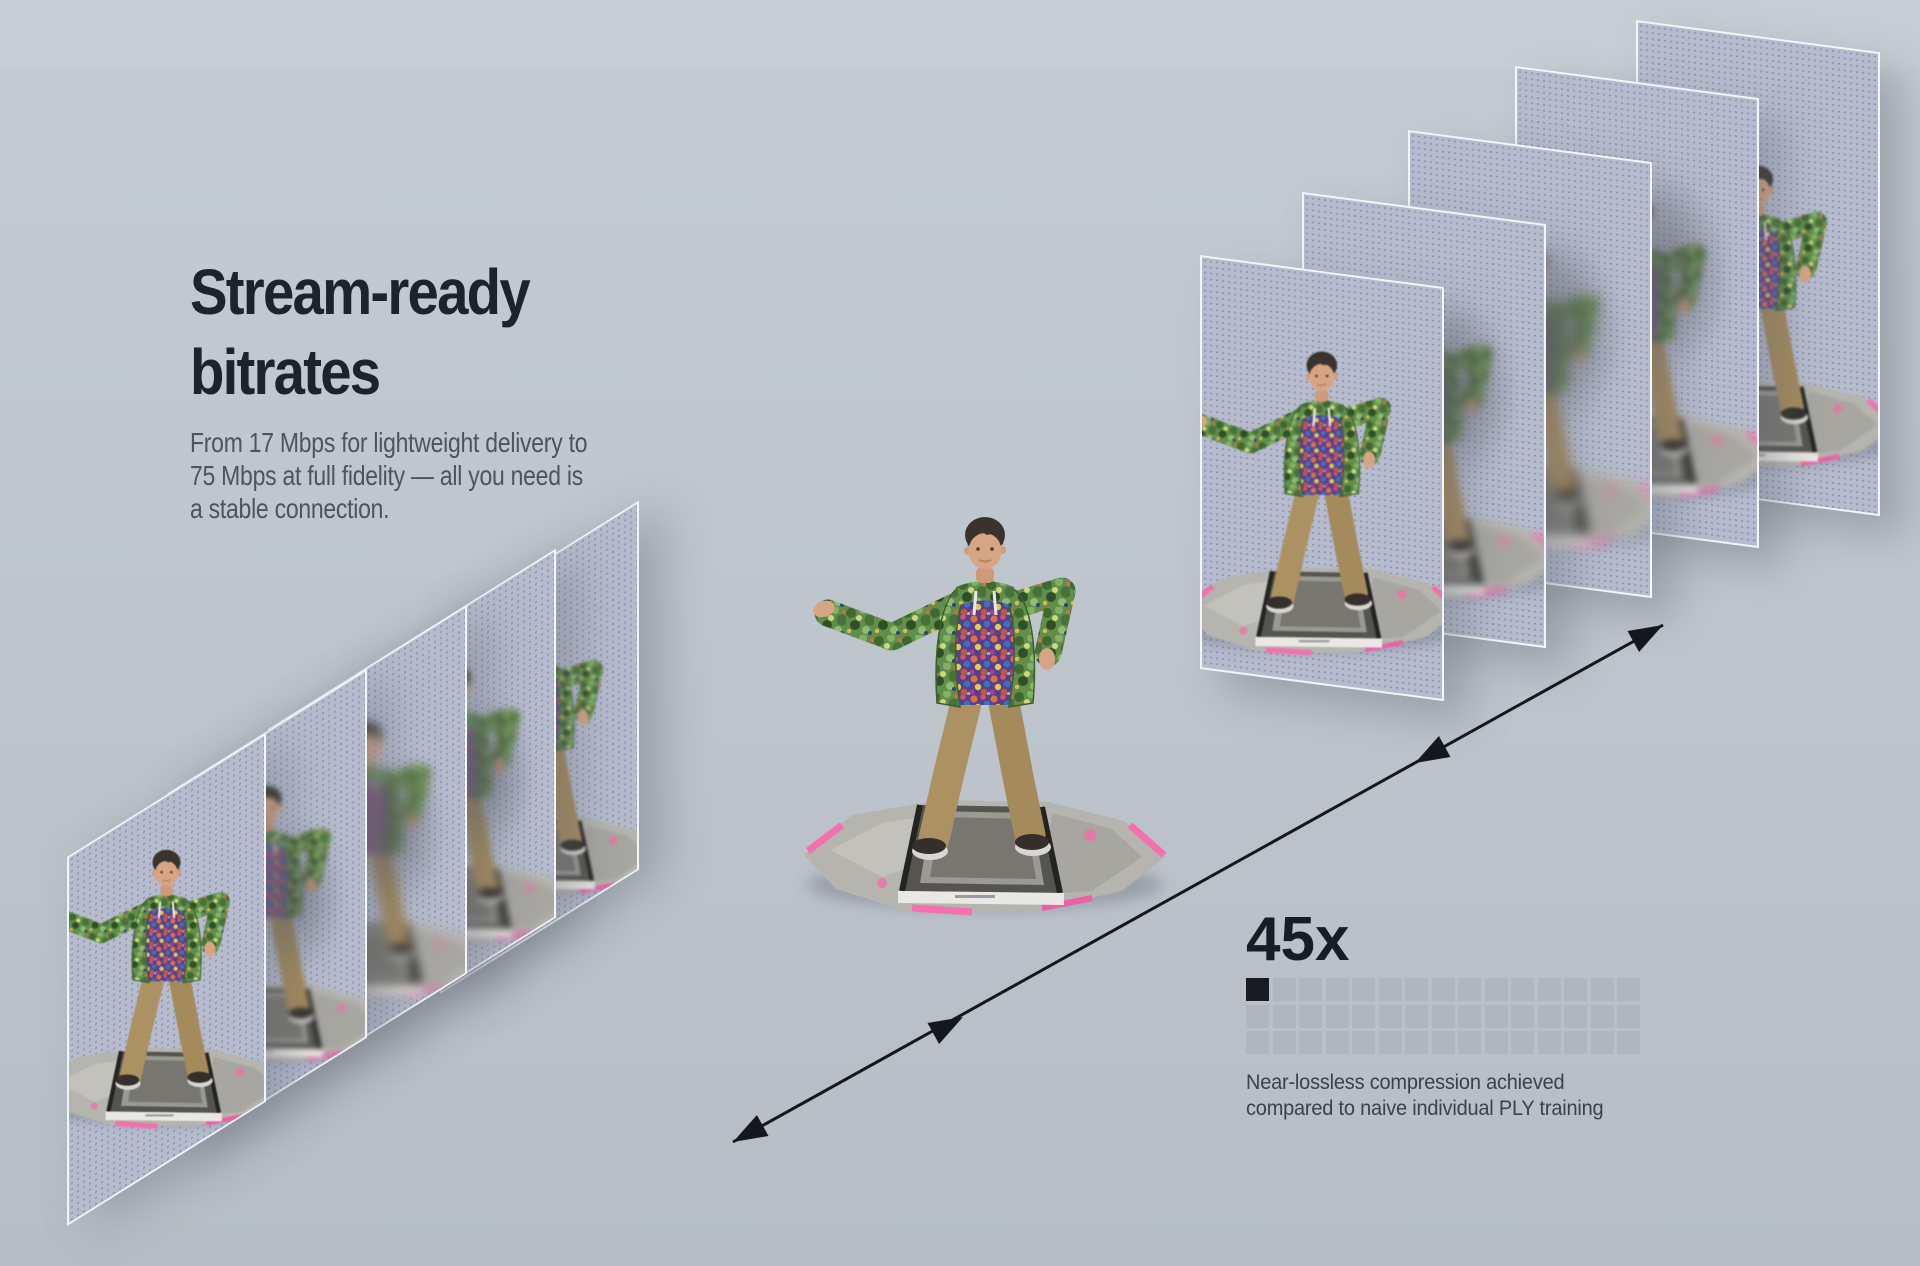  I want to click on hero-figure, so click(985, 710).